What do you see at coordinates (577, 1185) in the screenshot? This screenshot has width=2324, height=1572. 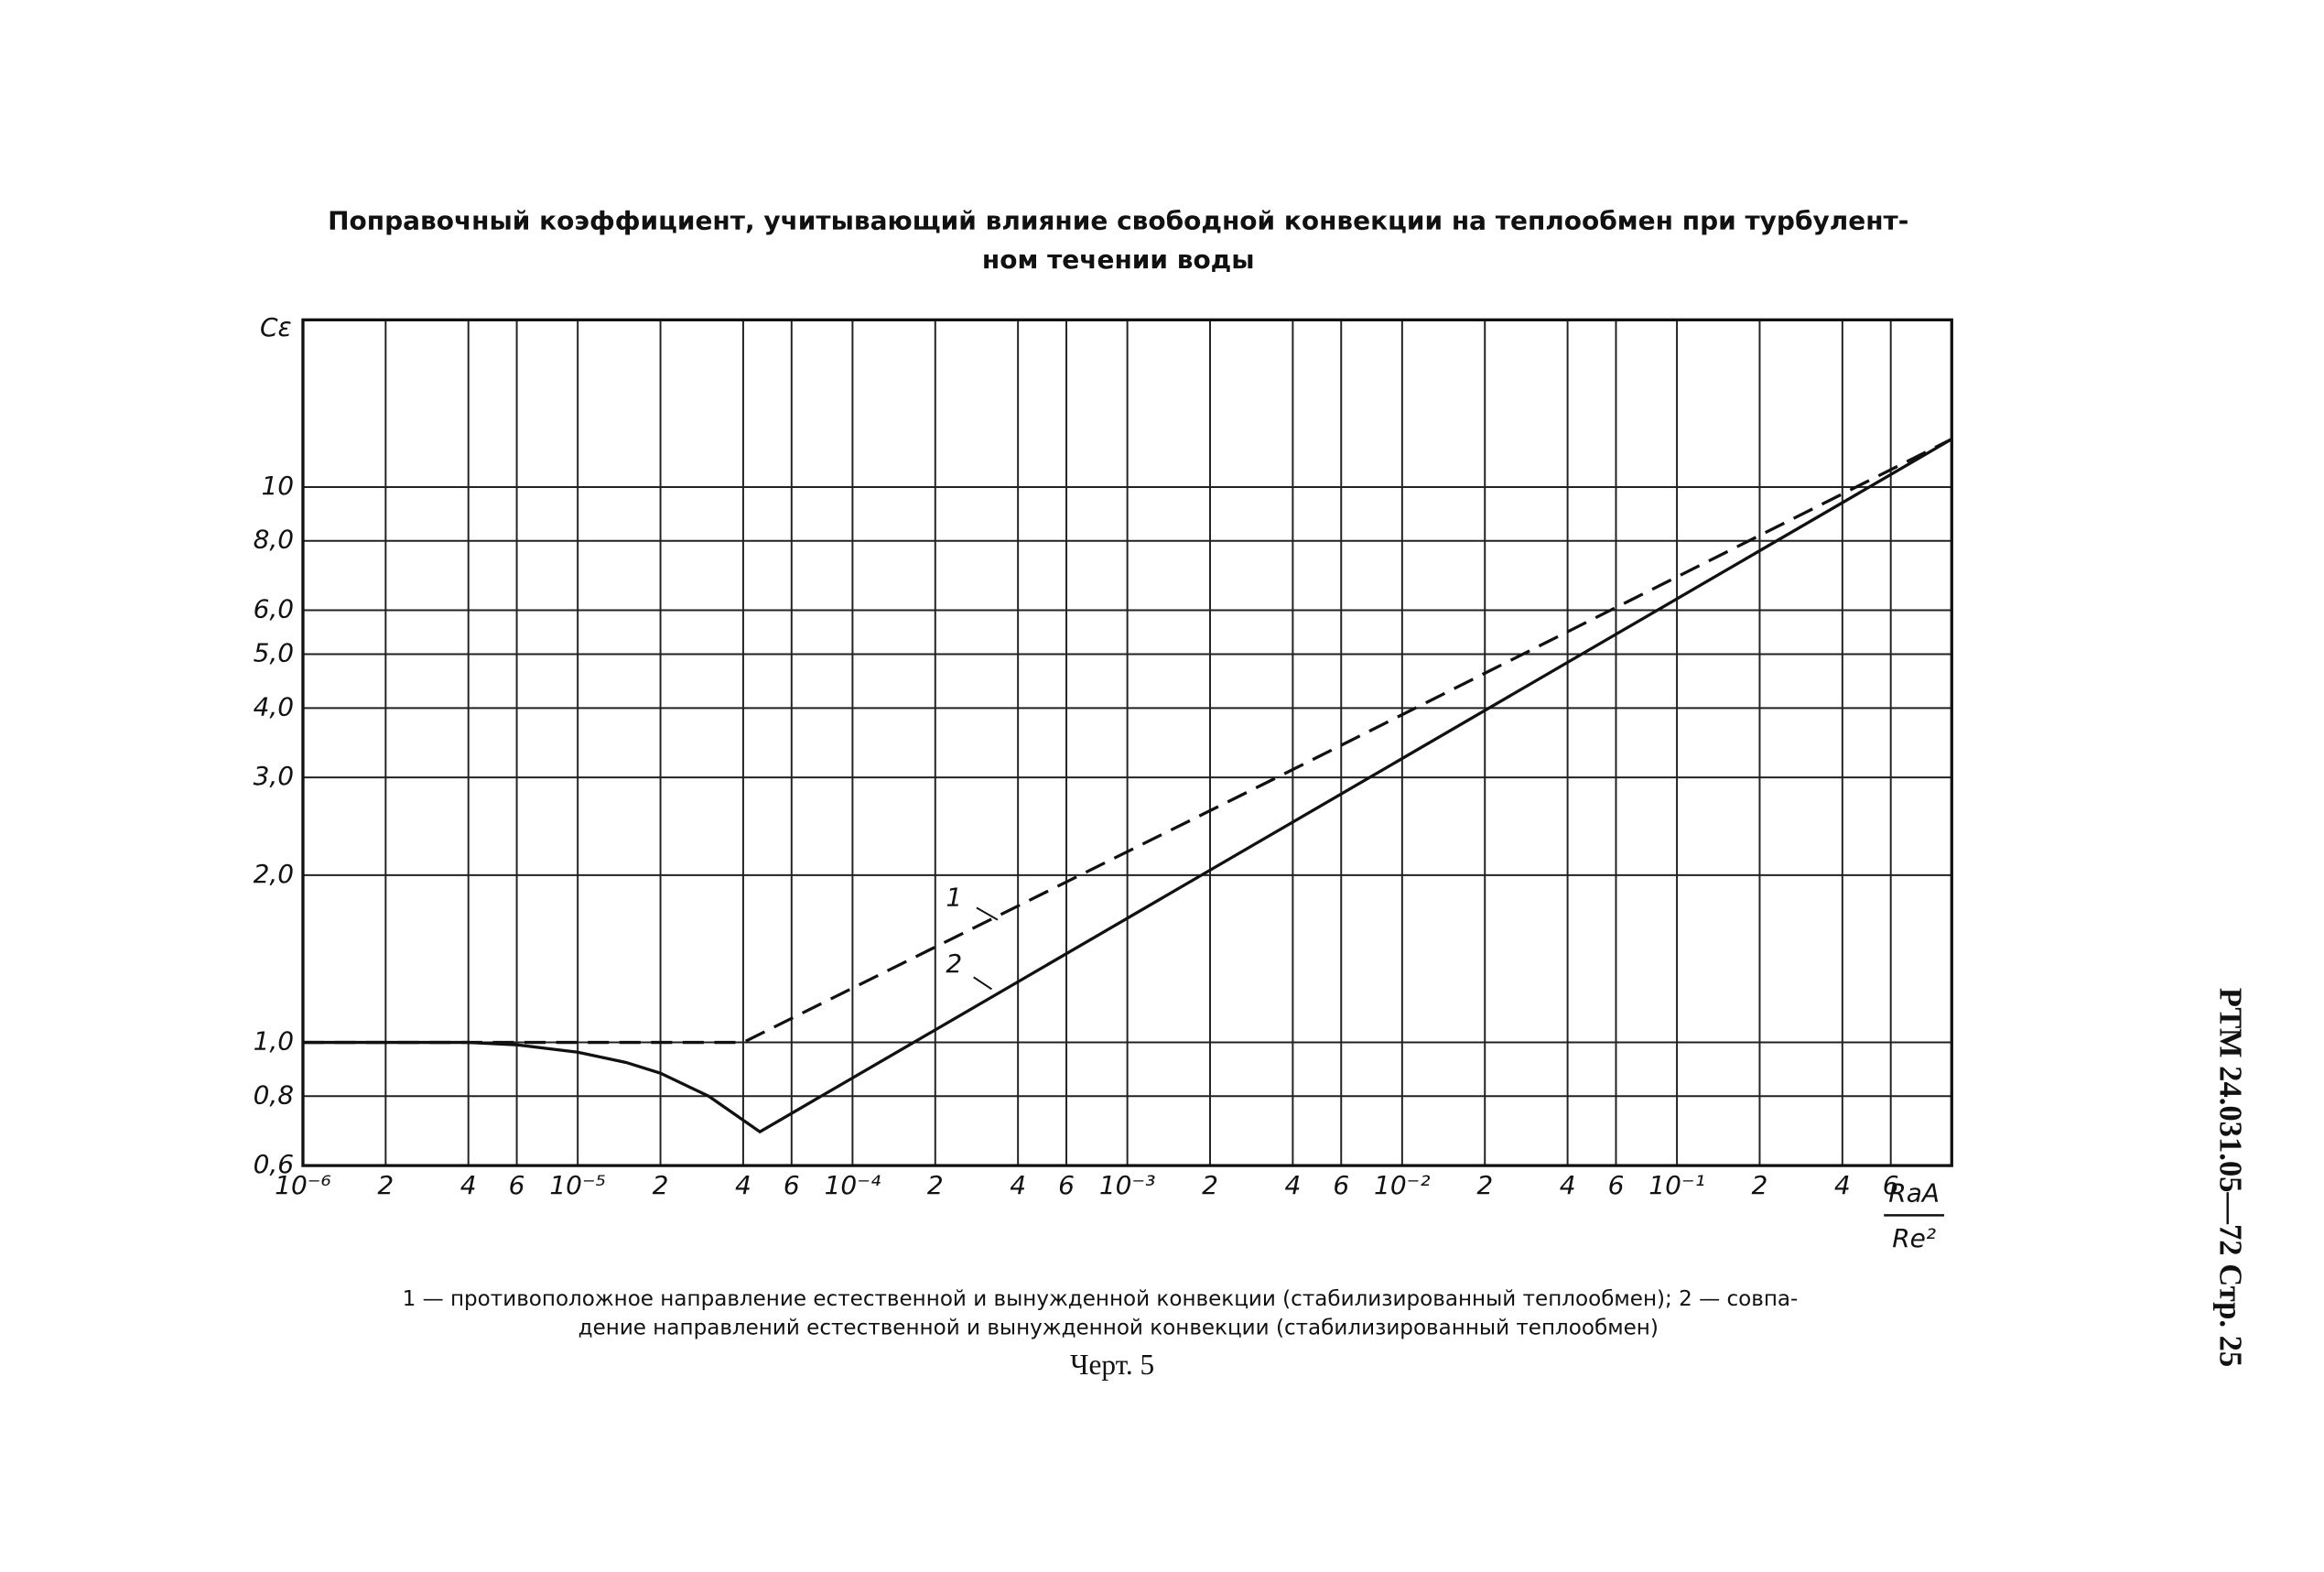 I see `x-tick-label: 10⁻⁵` at bounding box center [577, 1185].